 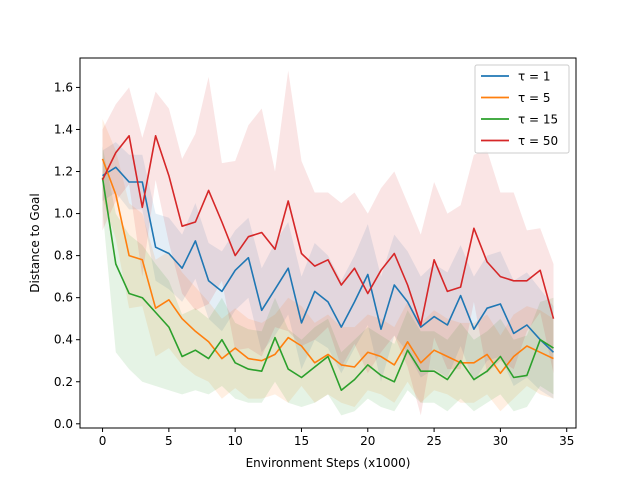 I want to click on legend-label-2: τ = 15, so click(x=538, y=120).